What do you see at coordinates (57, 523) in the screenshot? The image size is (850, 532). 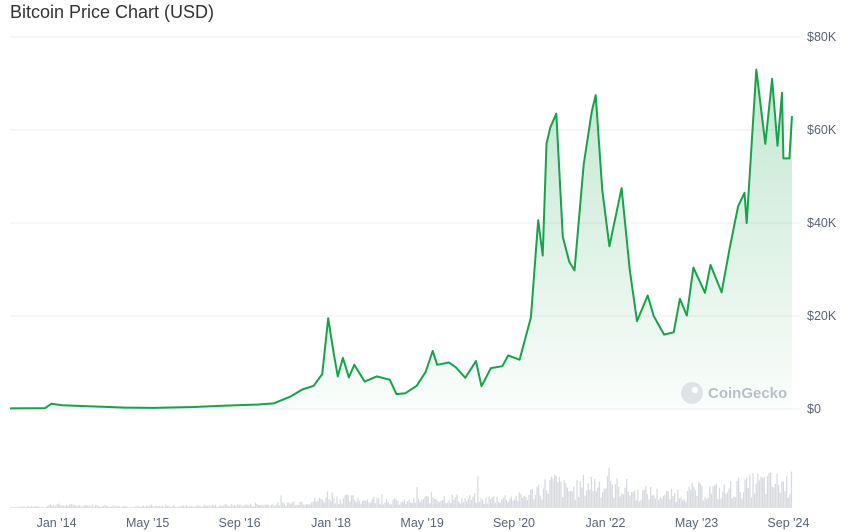 I see `x-tick-label: Jan '14` at bounding box center [57, 523].